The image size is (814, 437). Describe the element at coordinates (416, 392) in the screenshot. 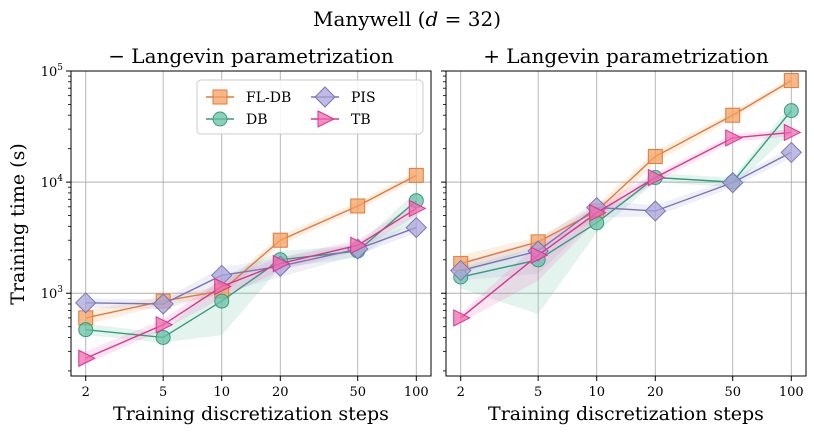

I see `left-x-tick-label: 100` at that location.